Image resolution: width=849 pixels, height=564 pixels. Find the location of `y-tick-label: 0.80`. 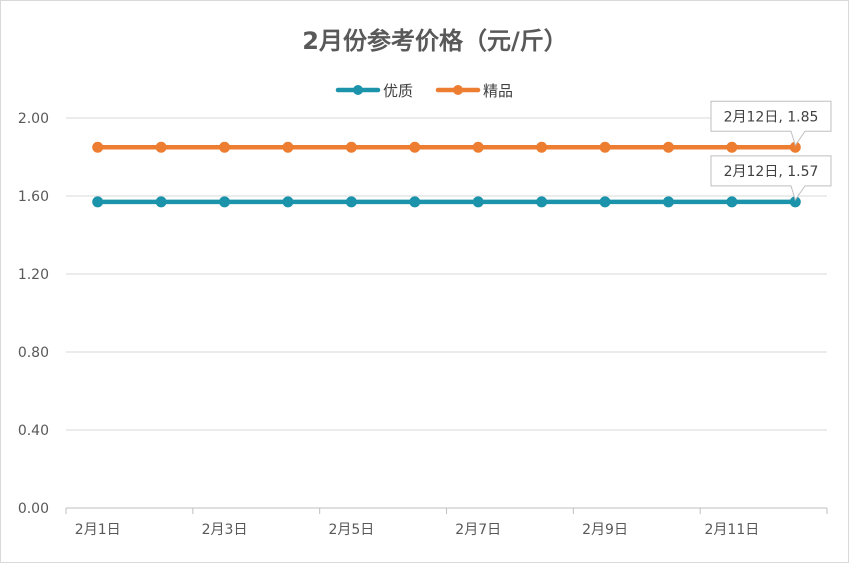

y-tick-label: 0.80 is located at coordinates (33, 353).